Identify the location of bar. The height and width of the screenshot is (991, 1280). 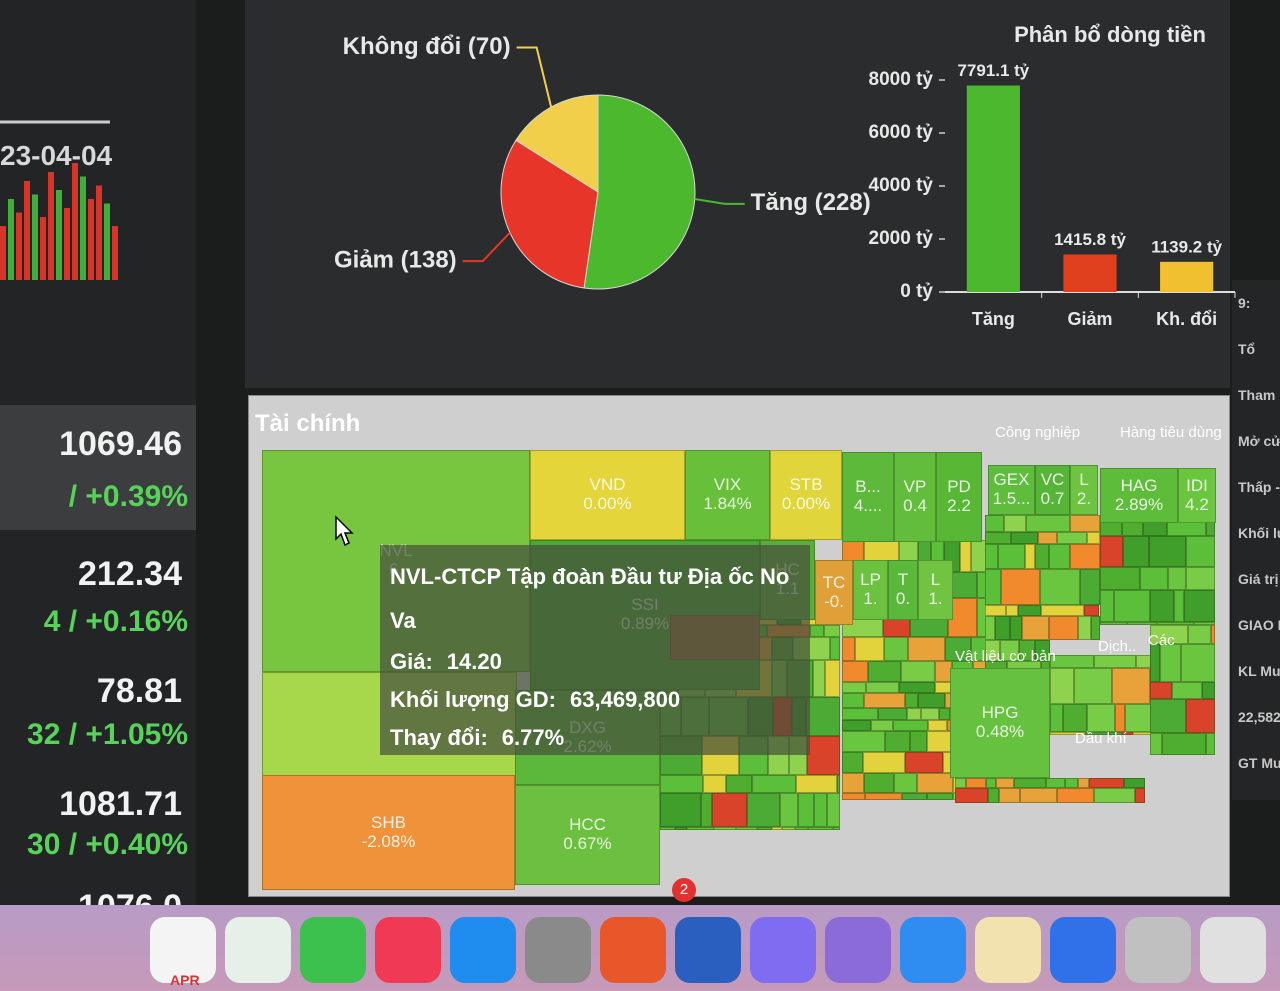
(1187, 276).